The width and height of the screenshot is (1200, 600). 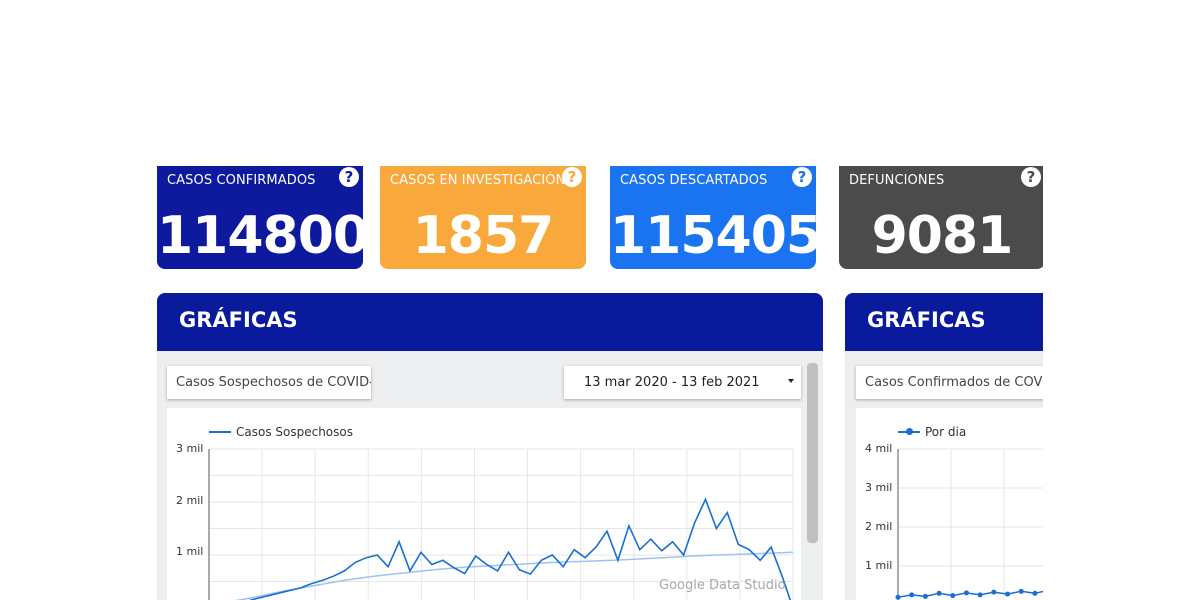 I want to click on stat-card-confirmed: CASOS CONFIRMADOS ? 114800, so click(x=263, y=217).